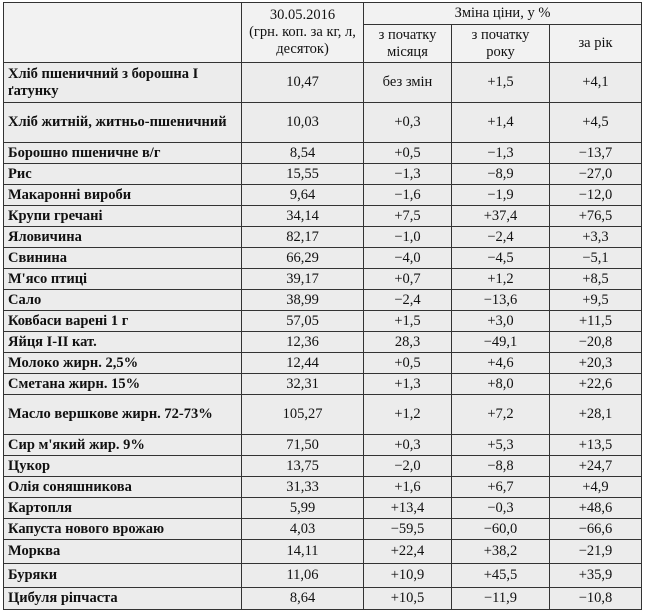 The width and height of the screenshot is (646, 613). I want to click on change-annual: +4,1, so click(595, 82).